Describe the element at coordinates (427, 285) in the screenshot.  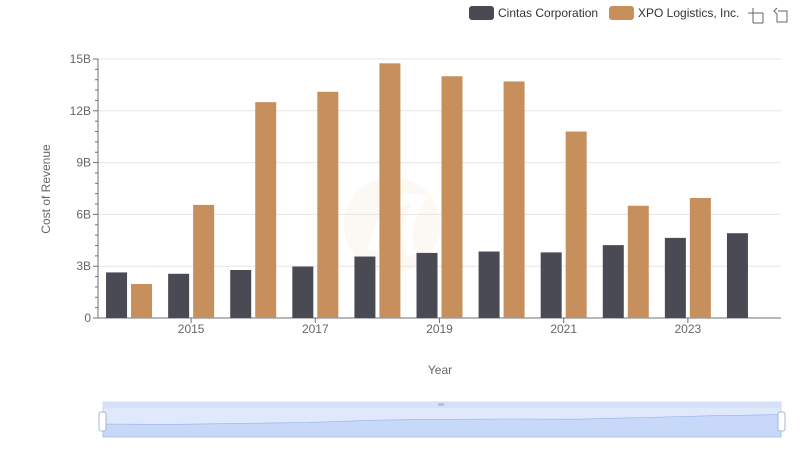
I see `bar-cintas-corporation-2019` at that location.